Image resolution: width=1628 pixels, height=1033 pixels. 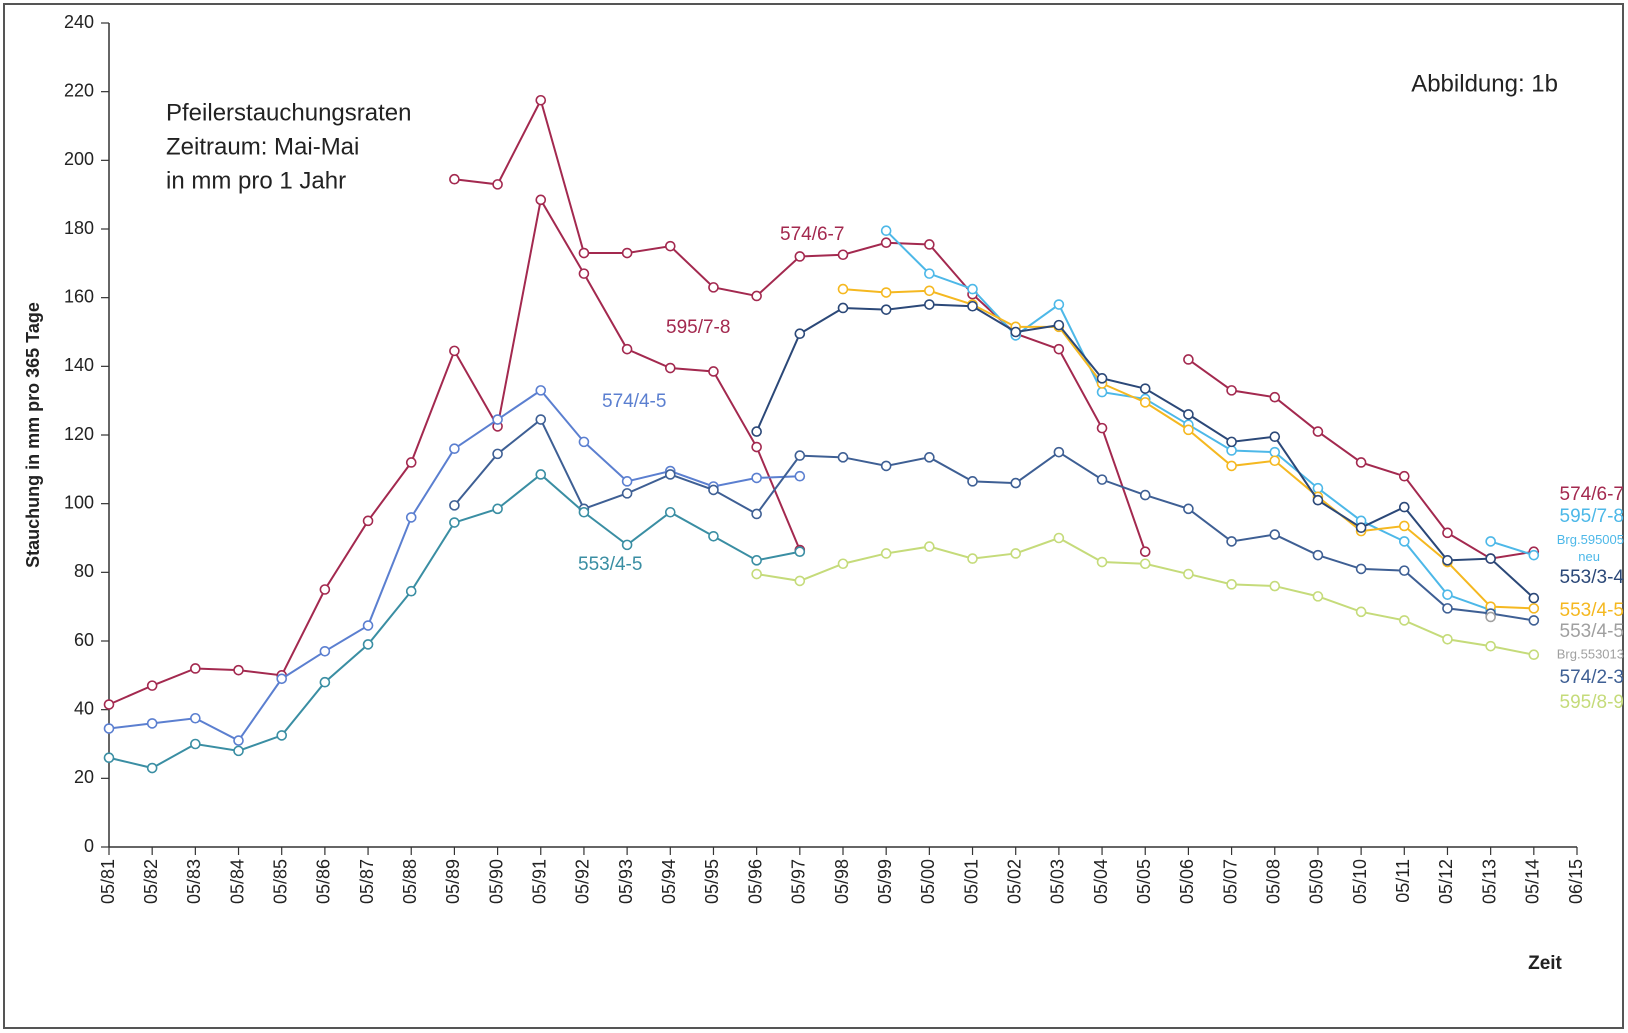 I want to click on x-tick-label: 05/81, so click(x=108, y=881).